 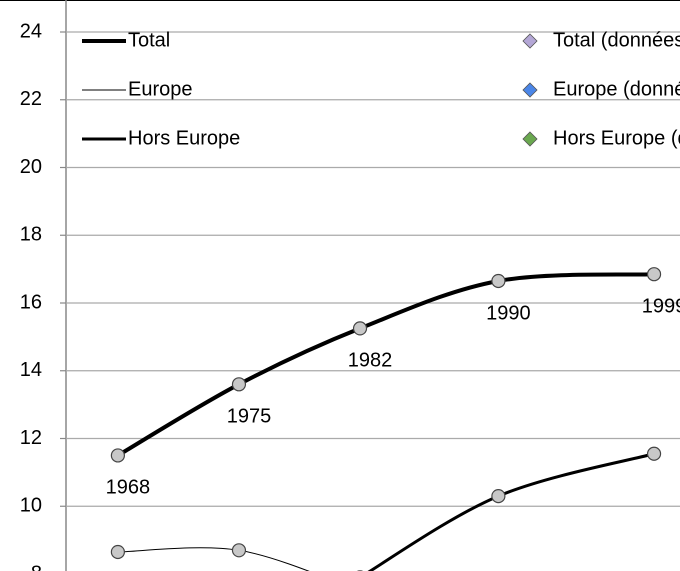 I want to click on legend-label: Total (données), so click(x=616, y=40).